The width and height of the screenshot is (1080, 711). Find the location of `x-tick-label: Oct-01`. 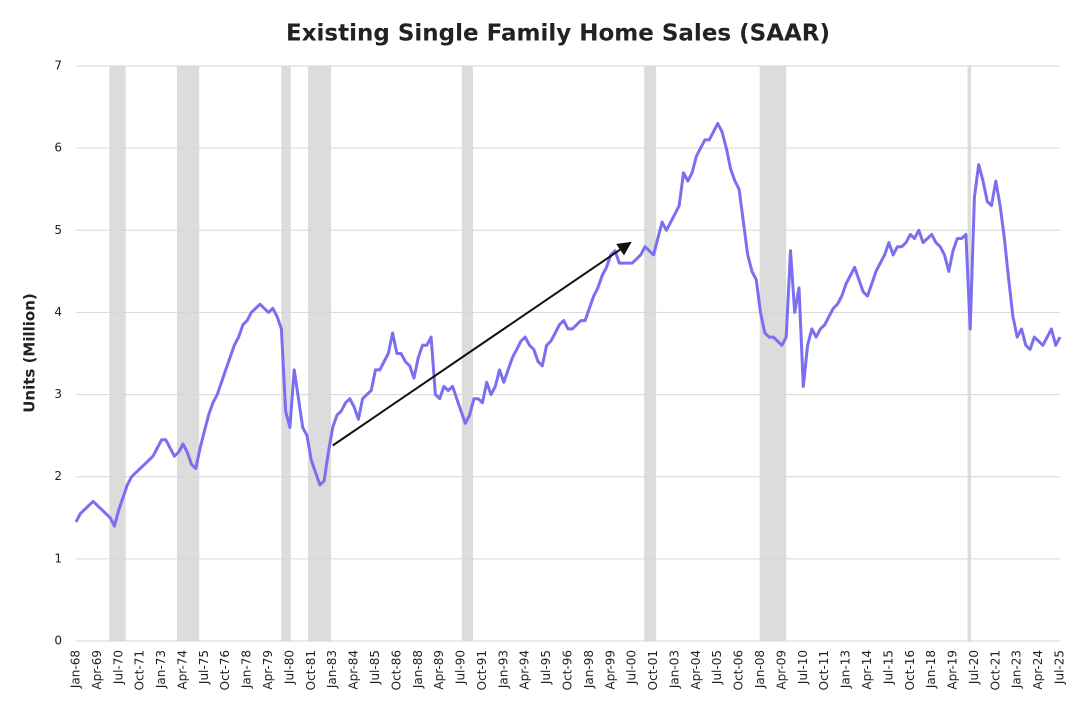

x-tick-label: Oct-01 is located at coordinates (653, 670).